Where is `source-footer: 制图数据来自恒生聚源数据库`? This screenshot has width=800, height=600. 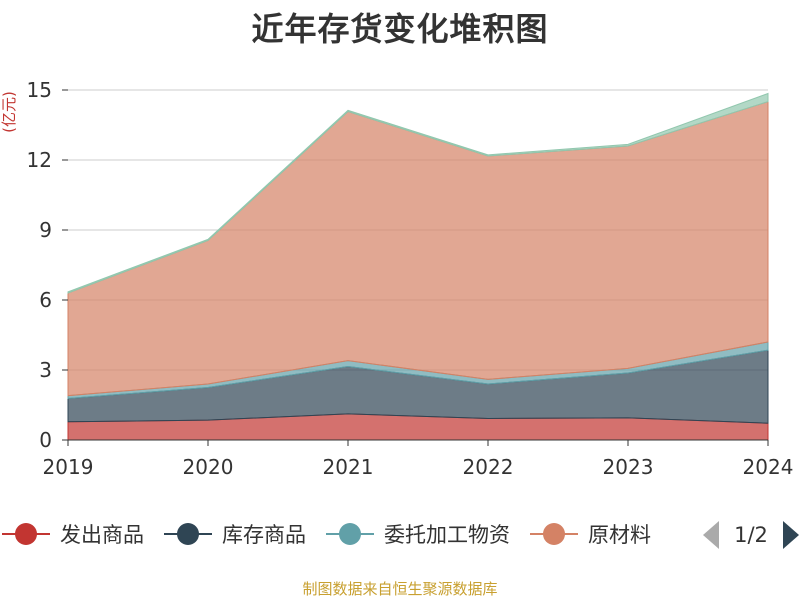 source-footer: 制图数据来自恒生聚源数据库 is located at coordinates (400, 589).